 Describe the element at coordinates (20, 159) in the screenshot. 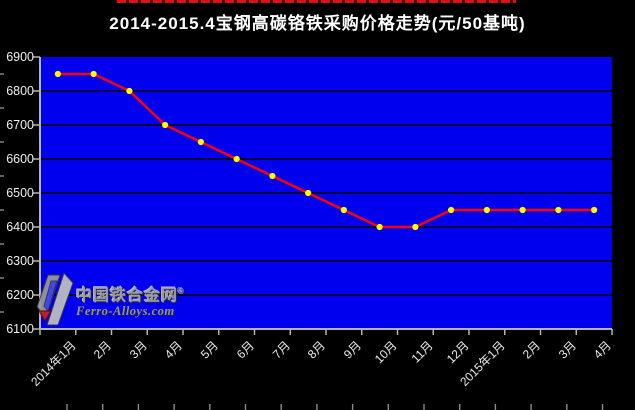

I see `y-tick-label: 6600` at that location.